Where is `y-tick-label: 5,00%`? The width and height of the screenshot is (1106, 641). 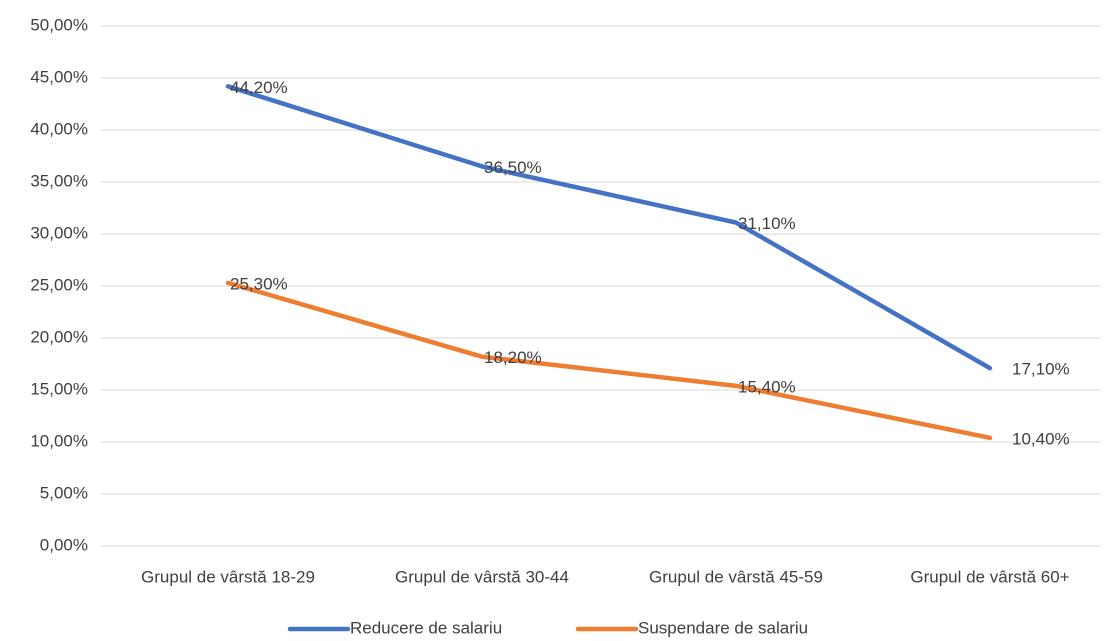 y-tick-label: 5,00% is located at coordinates (64, 492).